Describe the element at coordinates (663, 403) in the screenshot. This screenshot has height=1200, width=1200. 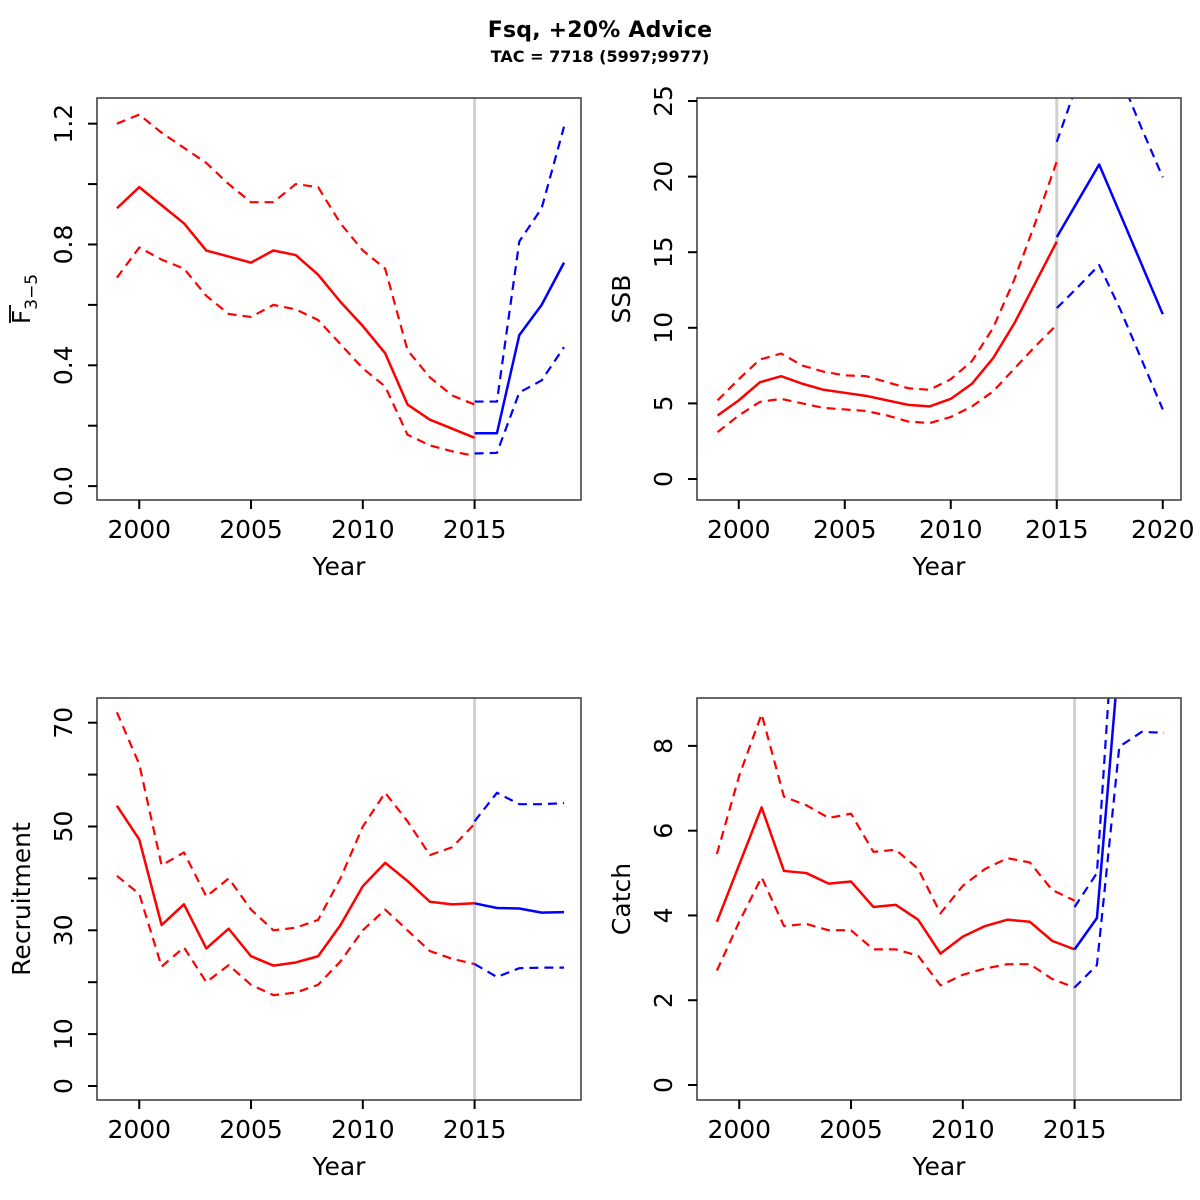
I see `y-tick-label: 5` at that location.